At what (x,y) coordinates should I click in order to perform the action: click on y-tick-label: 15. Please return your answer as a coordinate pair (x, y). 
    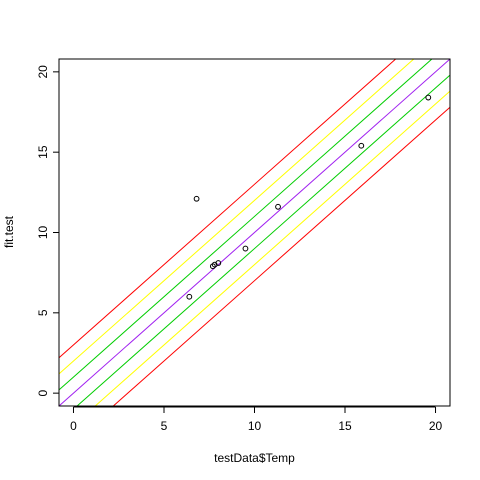
    Looking at the image, I should click on (43, 152).